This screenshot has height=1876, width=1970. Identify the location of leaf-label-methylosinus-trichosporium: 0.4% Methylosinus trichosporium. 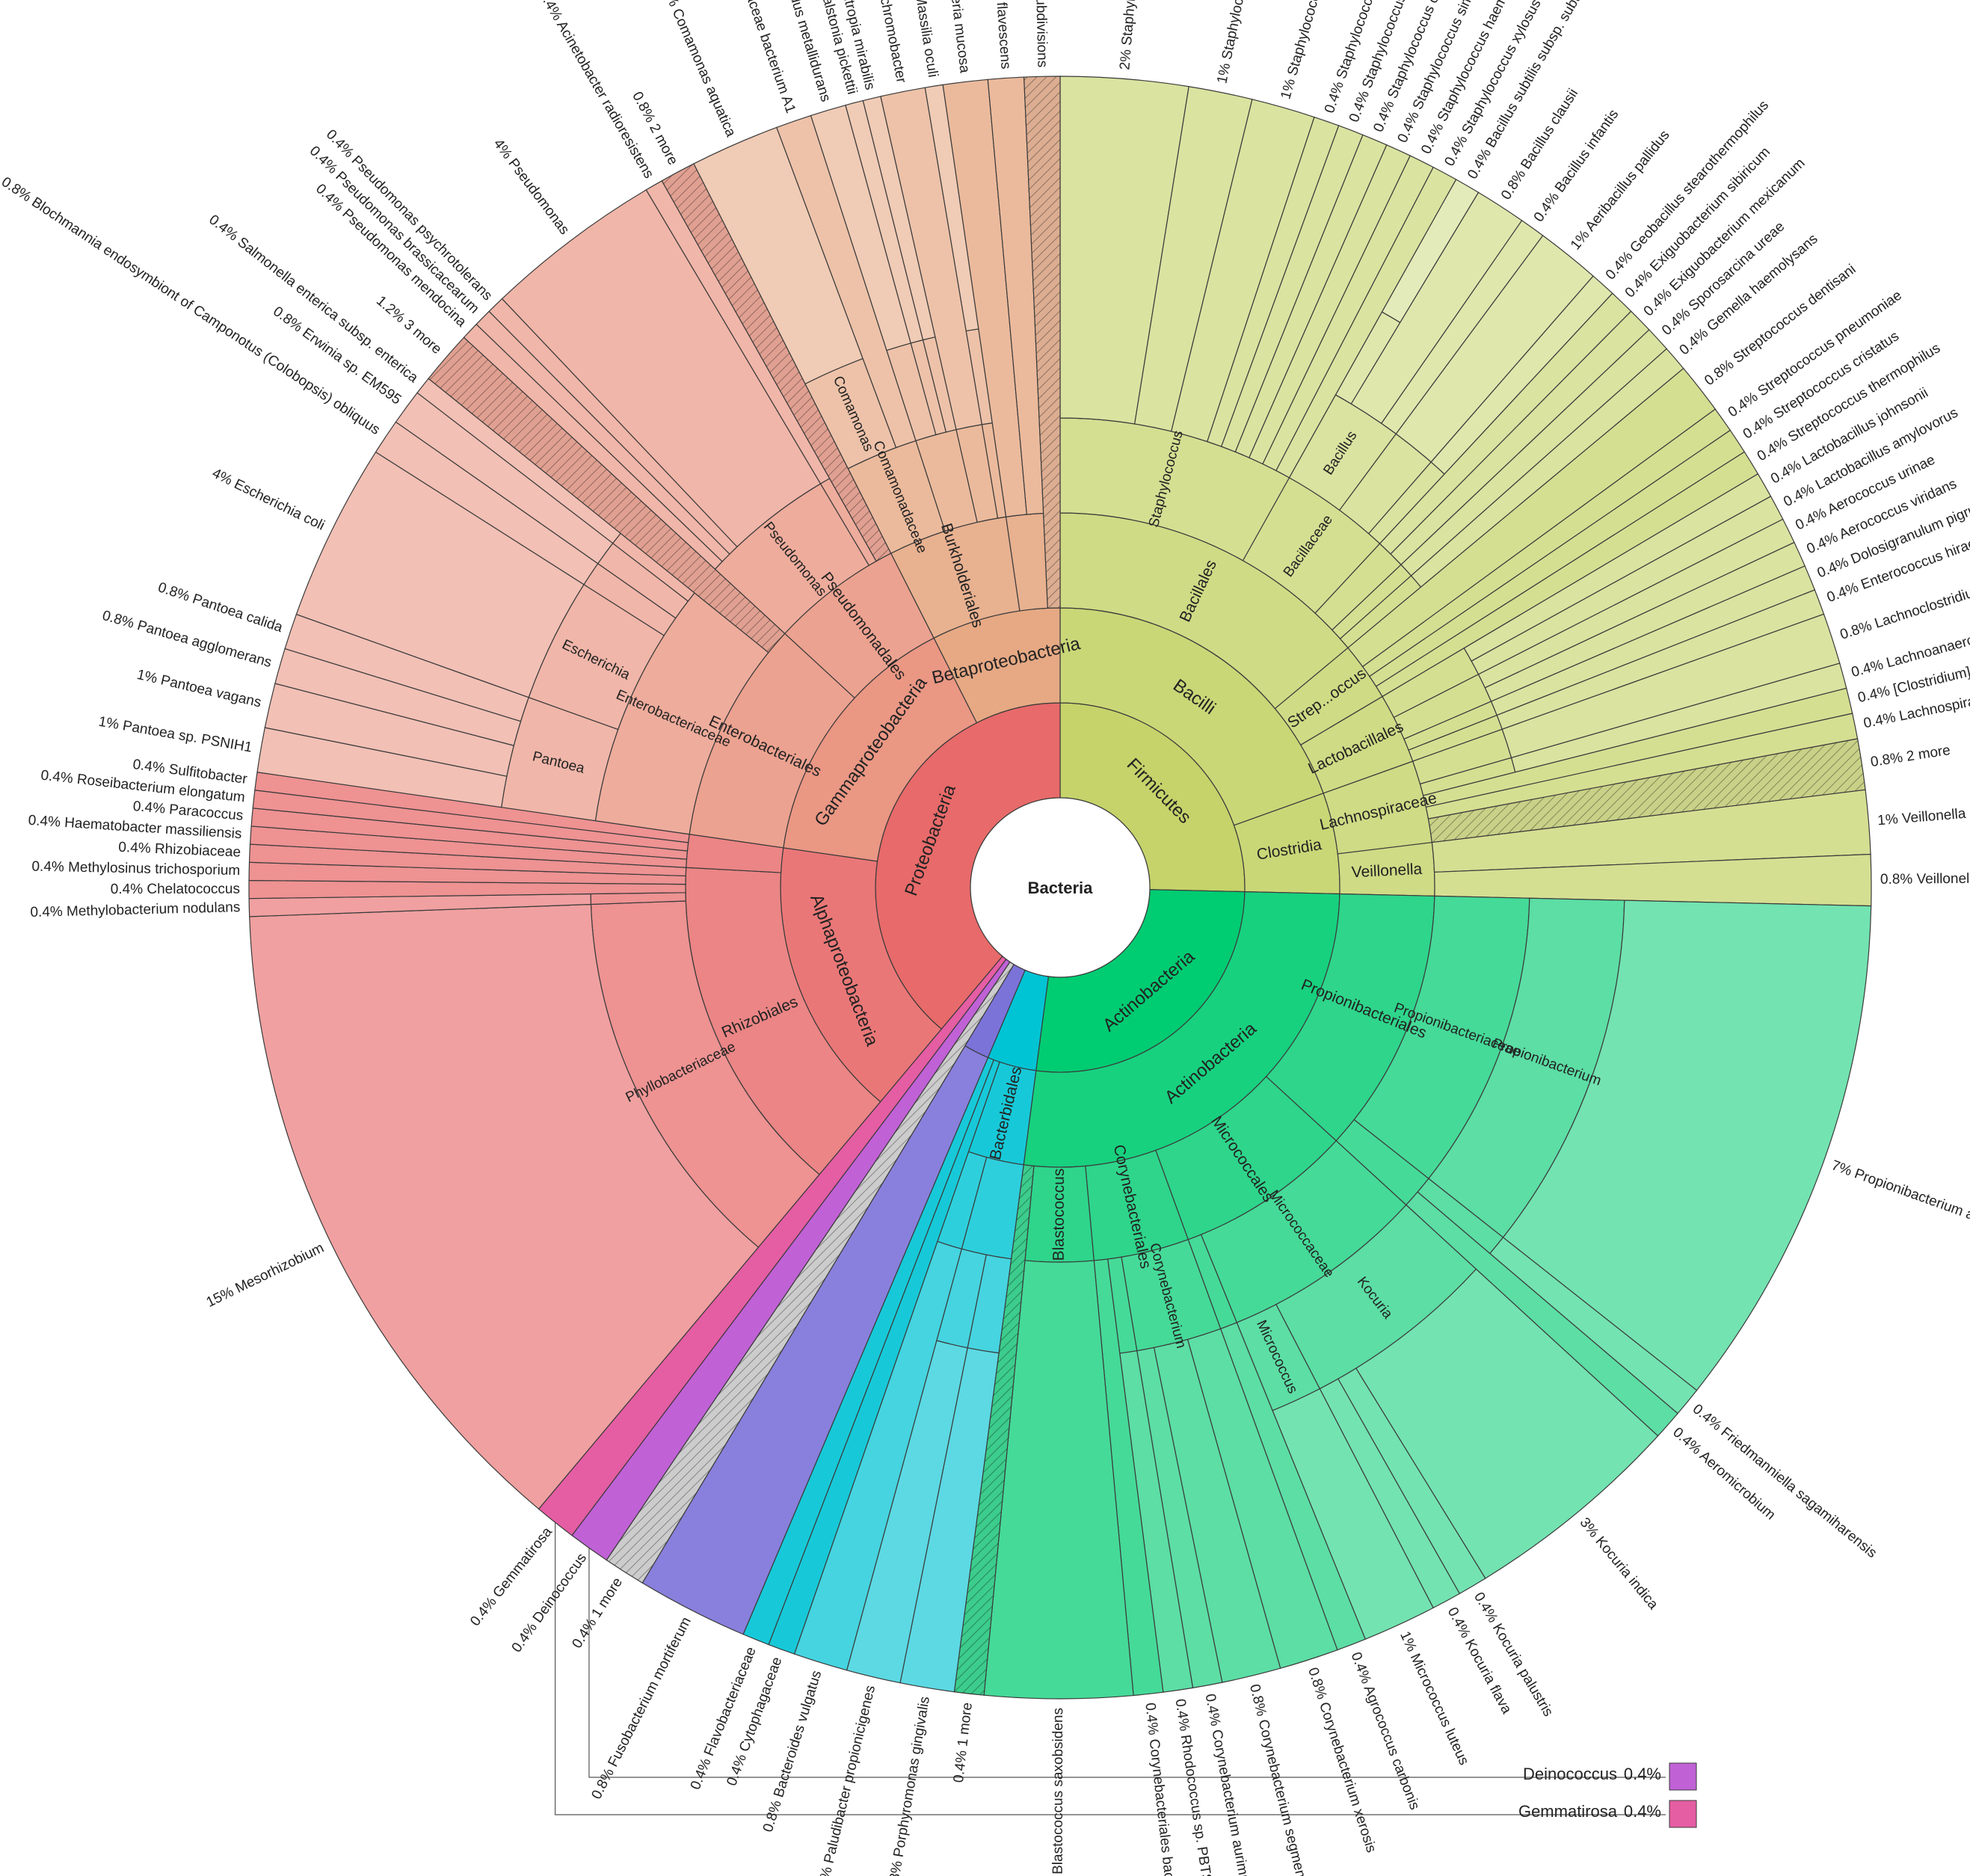
(135, 869).